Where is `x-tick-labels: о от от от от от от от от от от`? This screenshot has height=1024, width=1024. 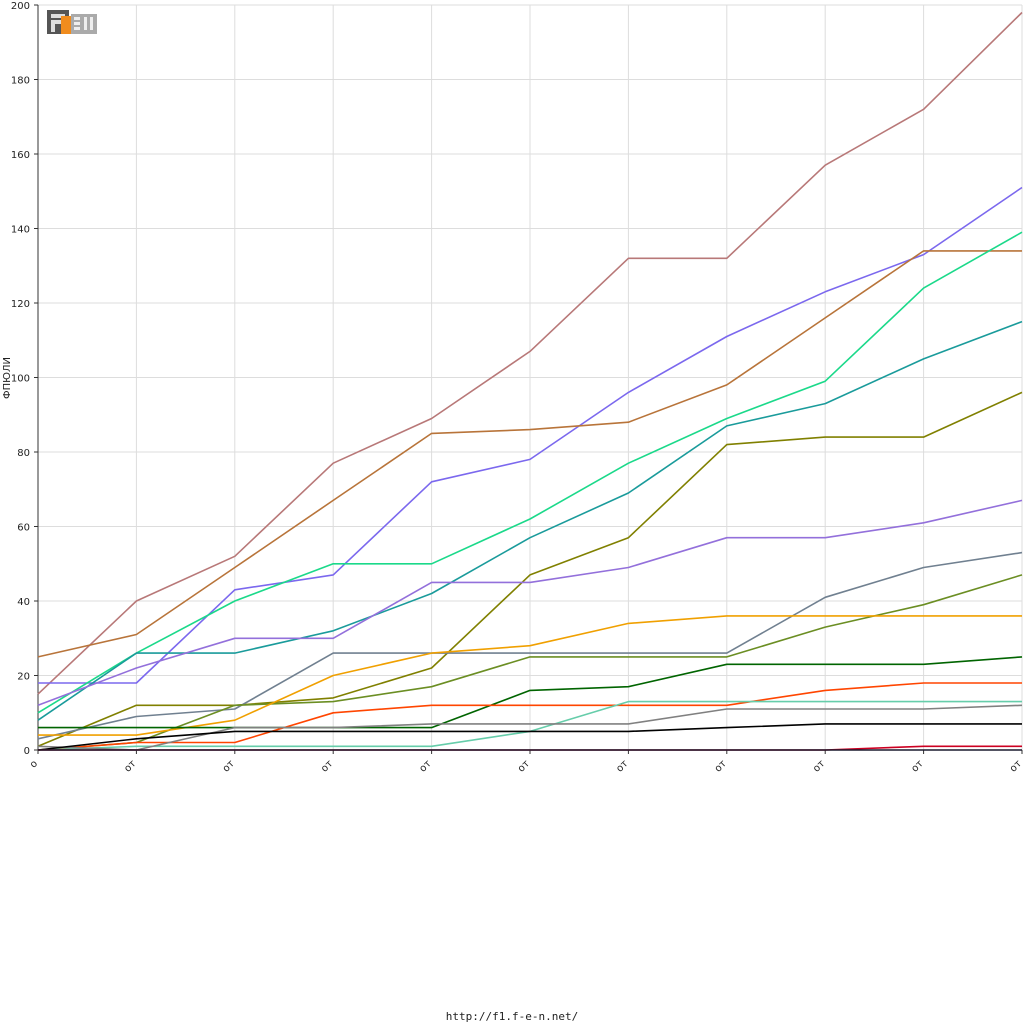 x-tick-labels: о от от от от от от от от от от is located at coordinates (526, 766).